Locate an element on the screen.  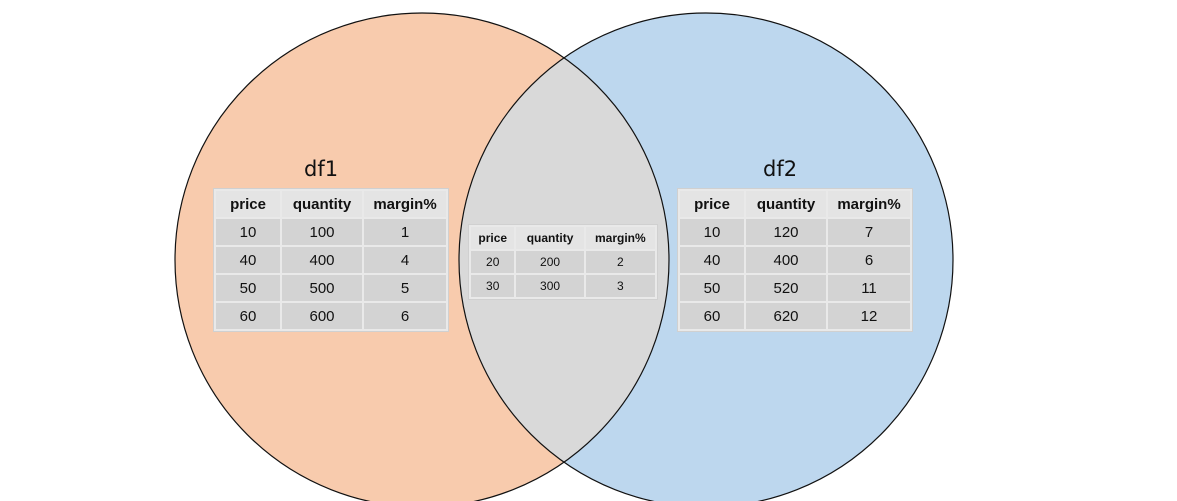
table-cell: 1 is located at coordinates (405, 232).